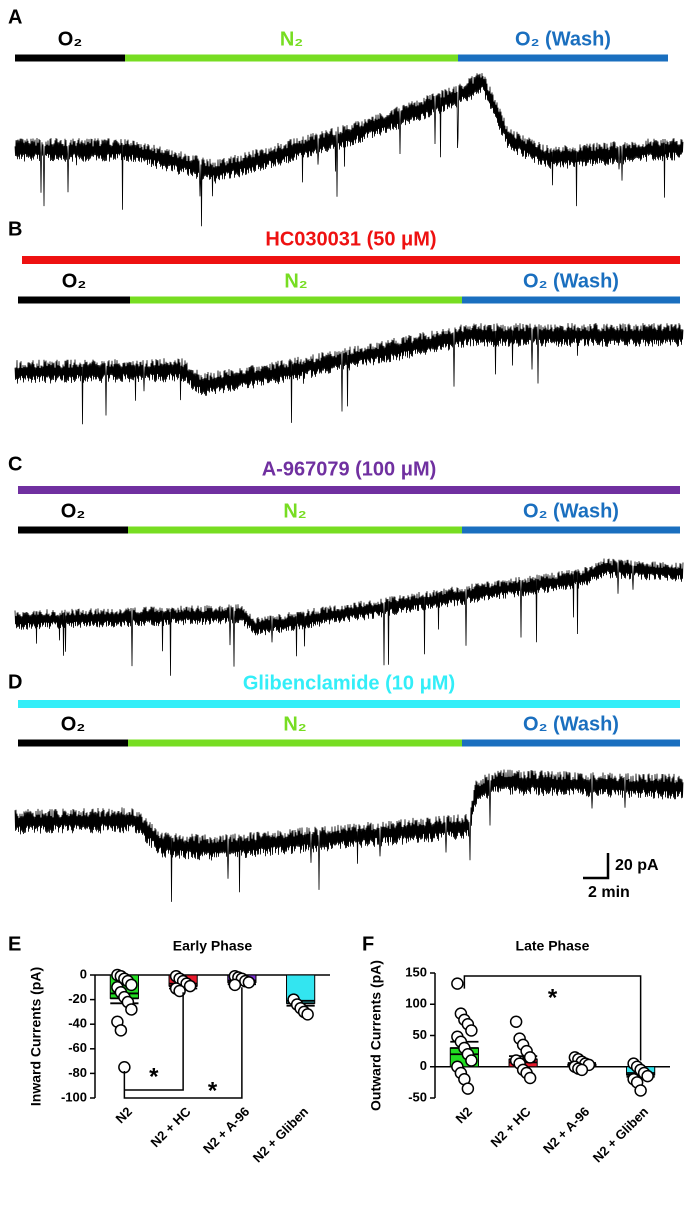 The width and height of the screenshot is (685, 1220). Describe the element at coordinates (349, 683) in the screenshot. I see `drug-label: Glibenclamide (10 μM)` at that location.